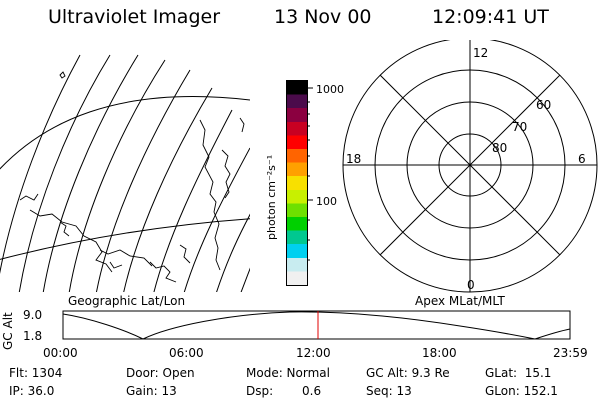 The height and width of the screenshot is (400, 600). What do you see at coordinates (518, 373) in the screenshot?
I see `geographic-latitude: GLat: 15.1` at bounding box center [518, 373].